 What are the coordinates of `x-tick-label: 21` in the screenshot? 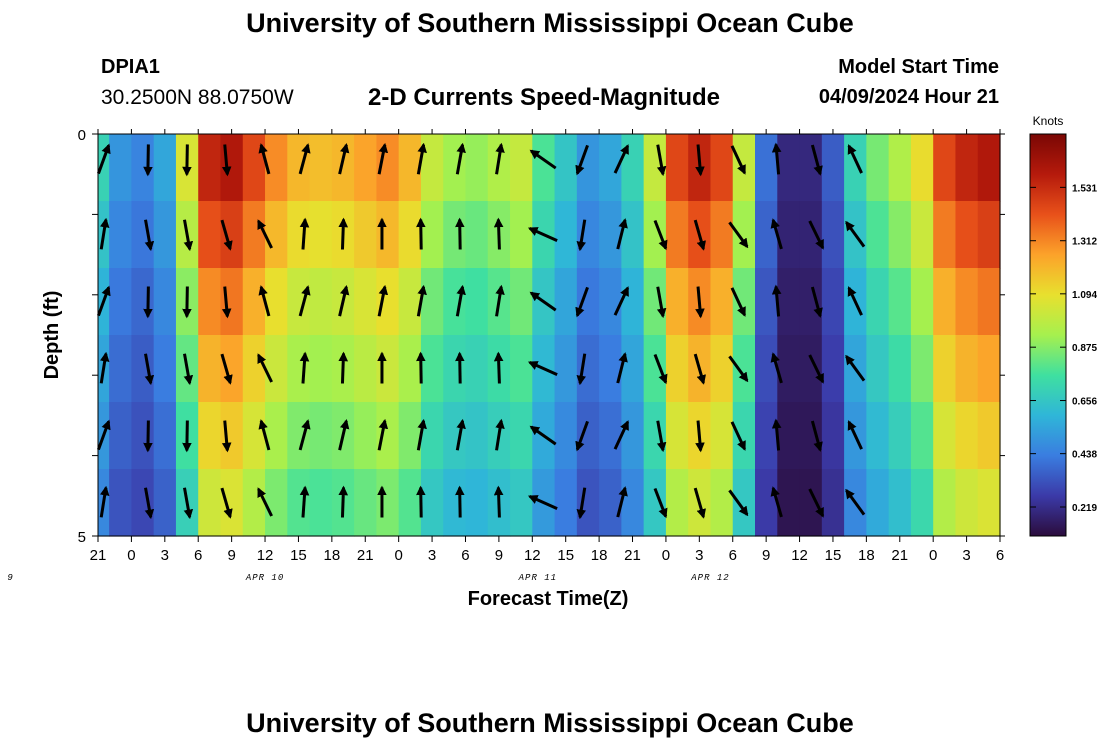 It's located at (98, 555).